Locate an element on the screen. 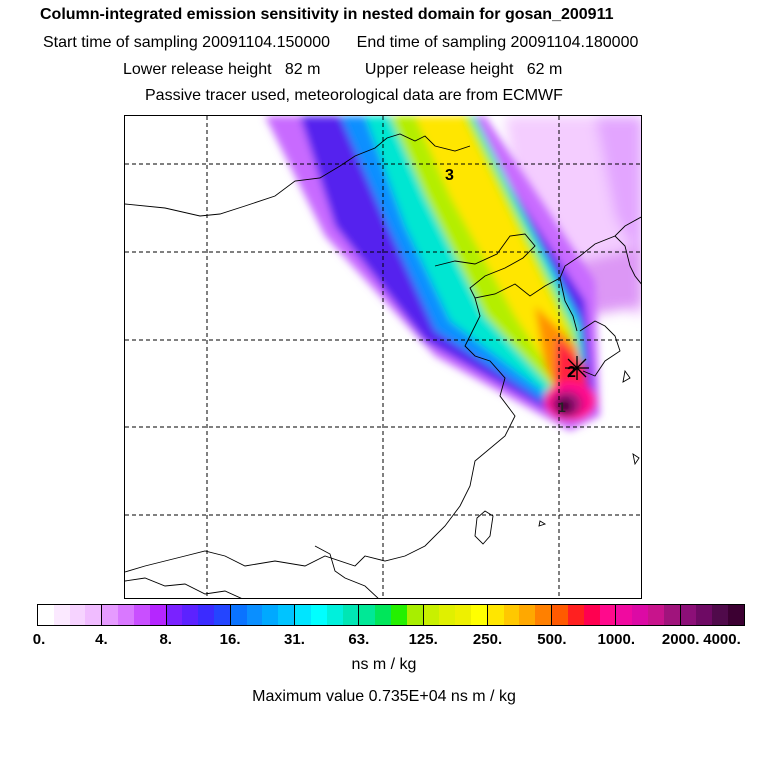 The image size is (768, 768). colorbar-tick-label: 1000. is located at coordinates (616, 639).